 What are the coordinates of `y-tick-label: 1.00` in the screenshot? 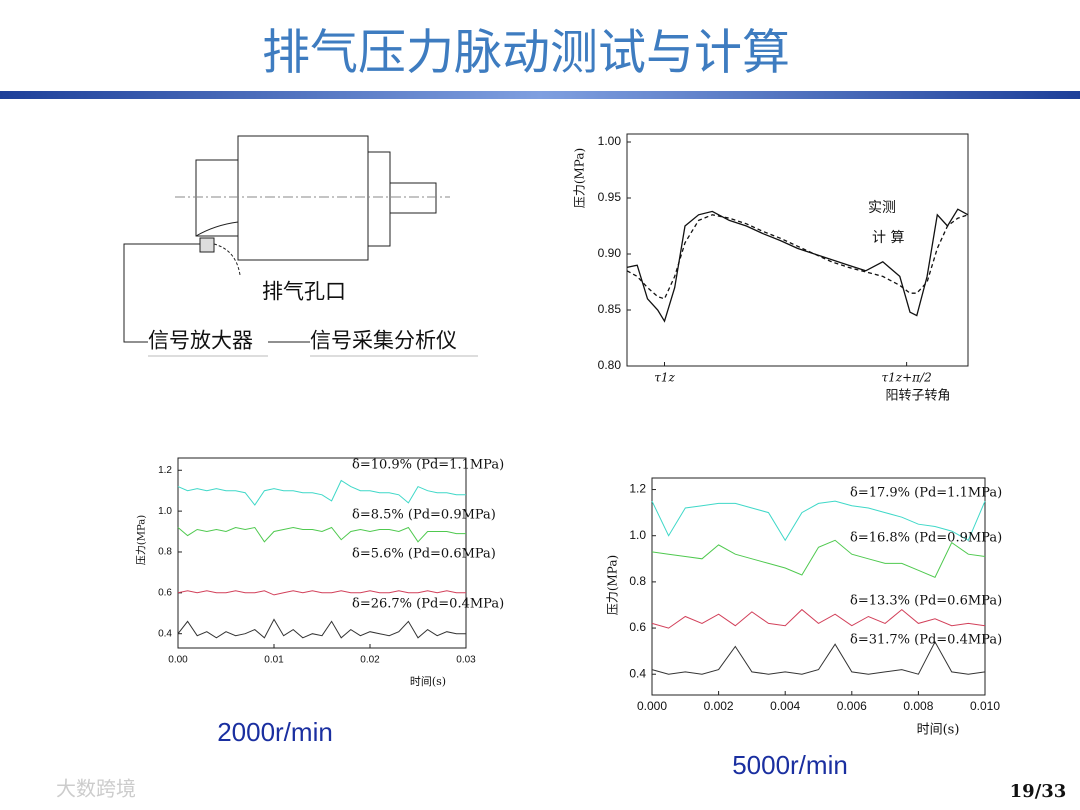 It's located at (610, 141).